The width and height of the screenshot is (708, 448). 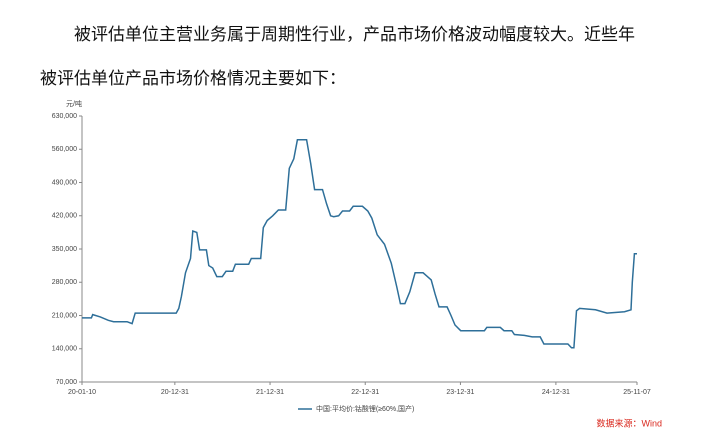 I want to click on y-tick-label: 70,000, so click(x=67, y=382).